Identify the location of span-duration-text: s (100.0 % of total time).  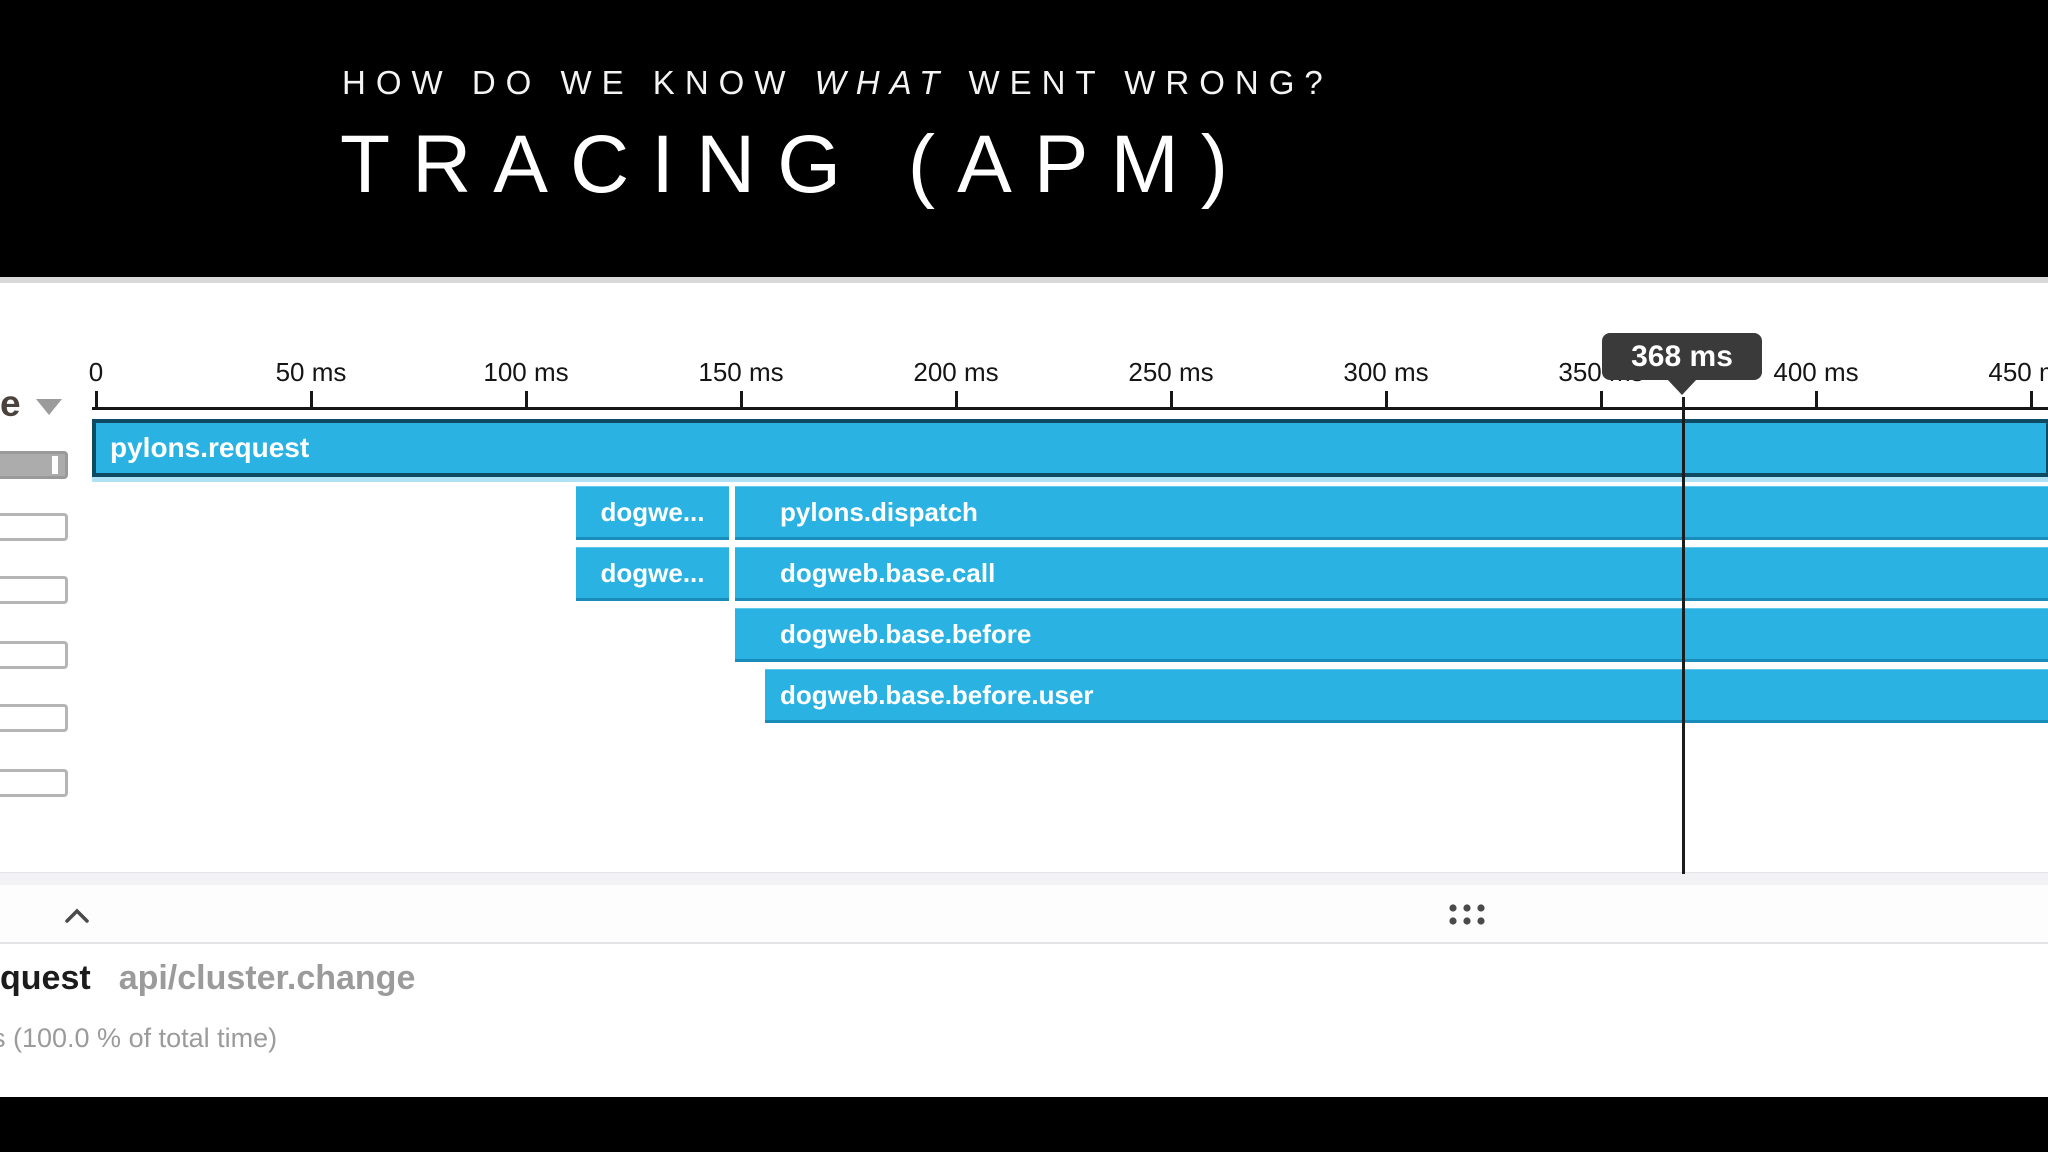
(139, 1038).